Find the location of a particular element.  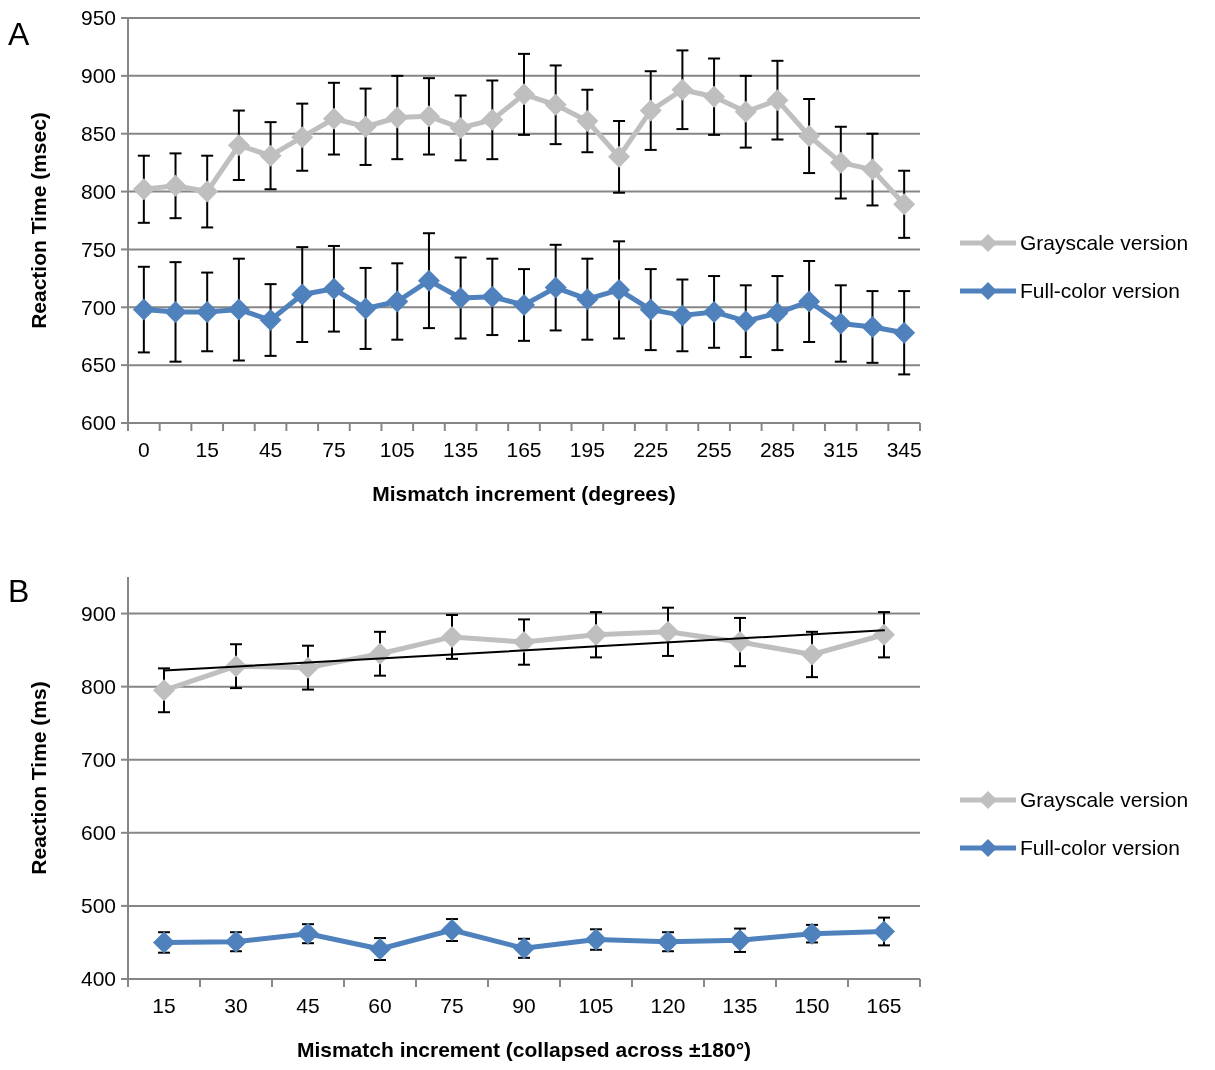

x-tick-label: 90 is located at coordinates (524, 1005).